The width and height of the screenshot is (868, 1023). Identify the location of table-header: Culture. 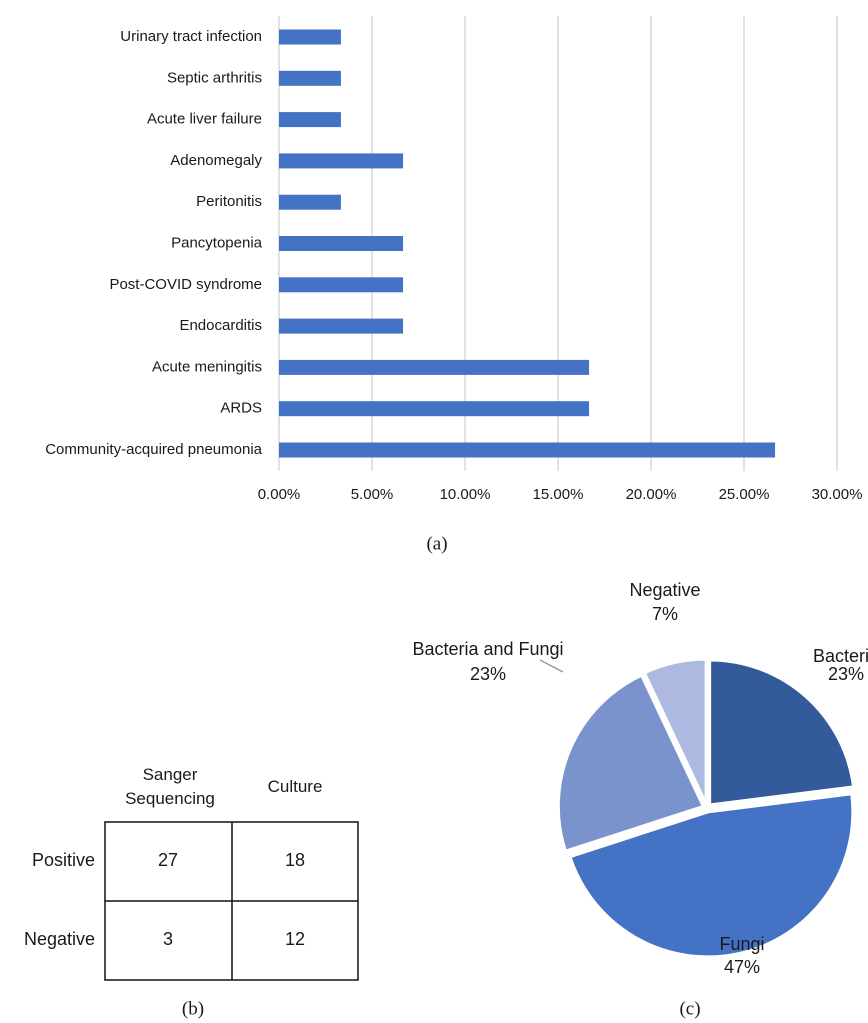
(295, 786).